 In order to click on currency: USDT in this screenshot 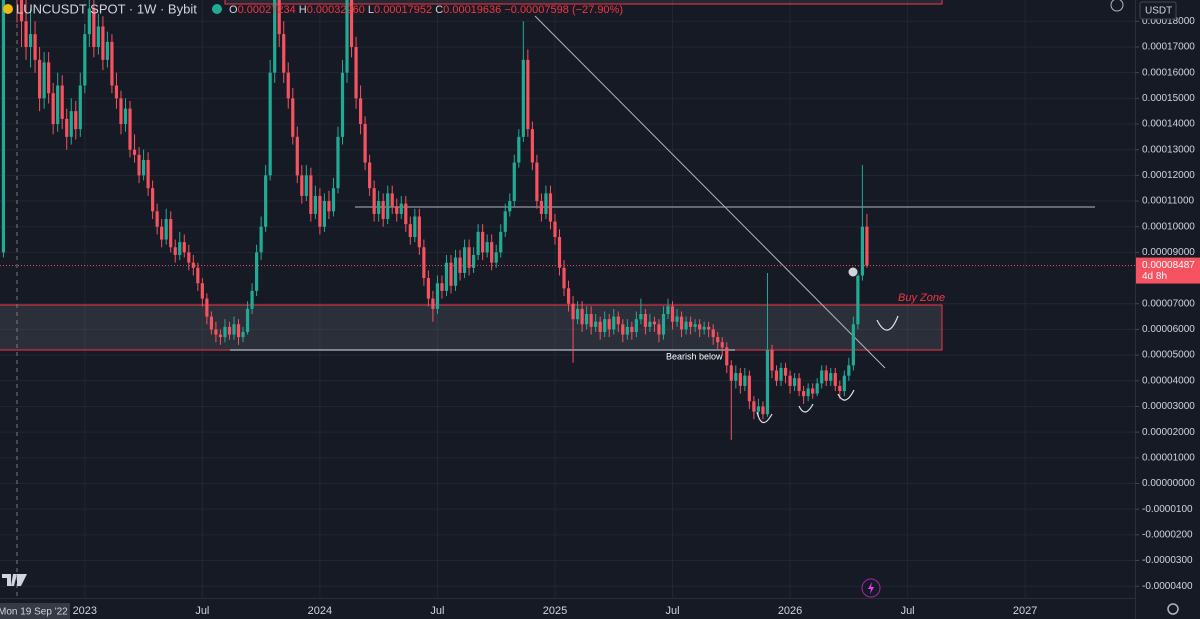, I will do `click(1158, 11)`.